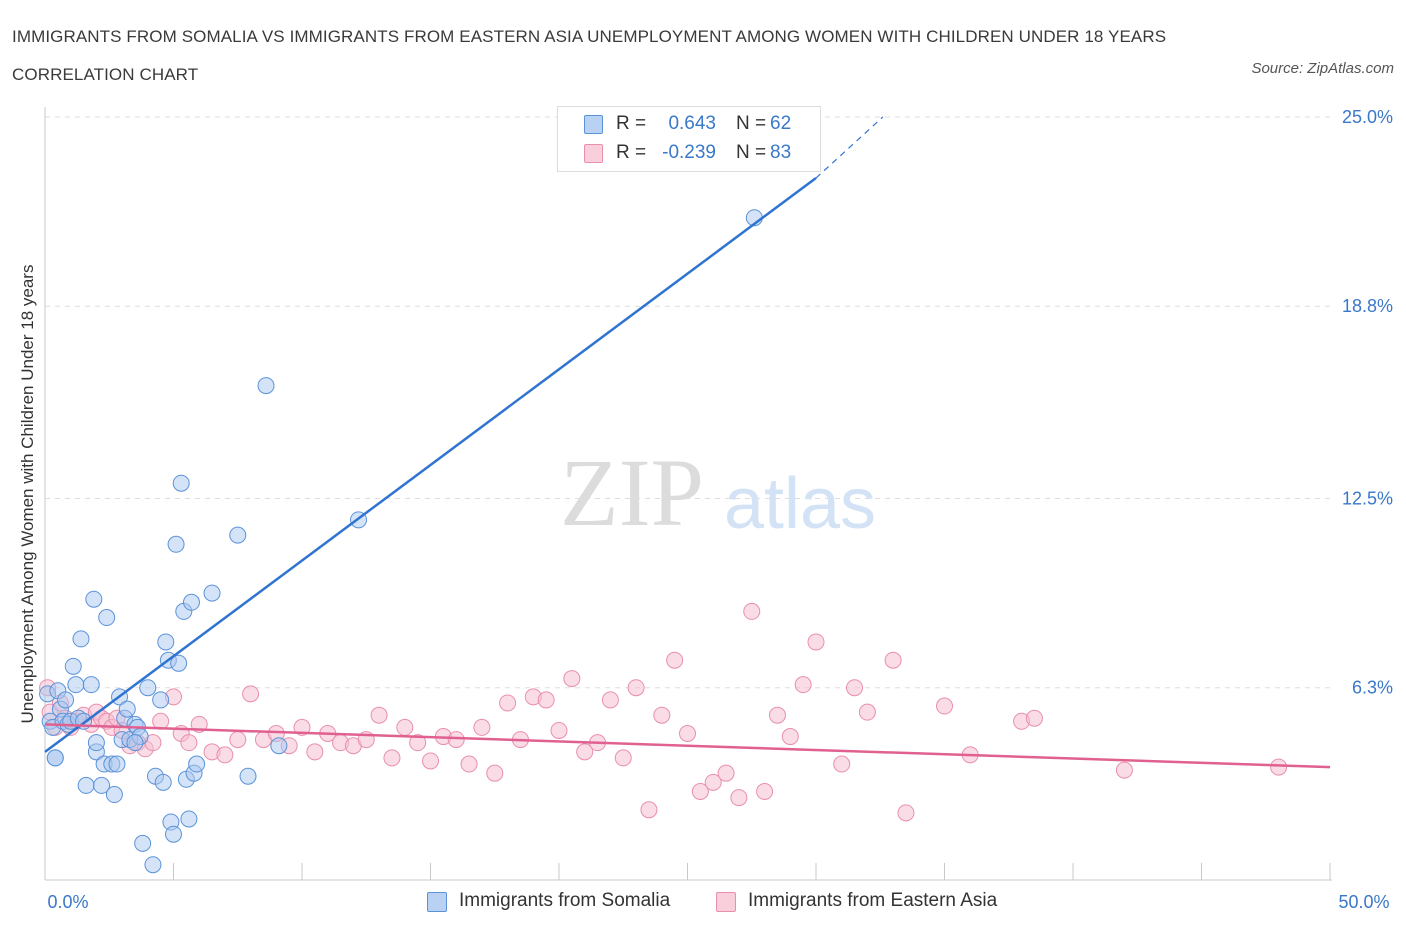 The height and width of the screenshot is (930, 1406). I want to click on legend-item-easia: Immigrants from Eastern Asia, so click(871, 901).